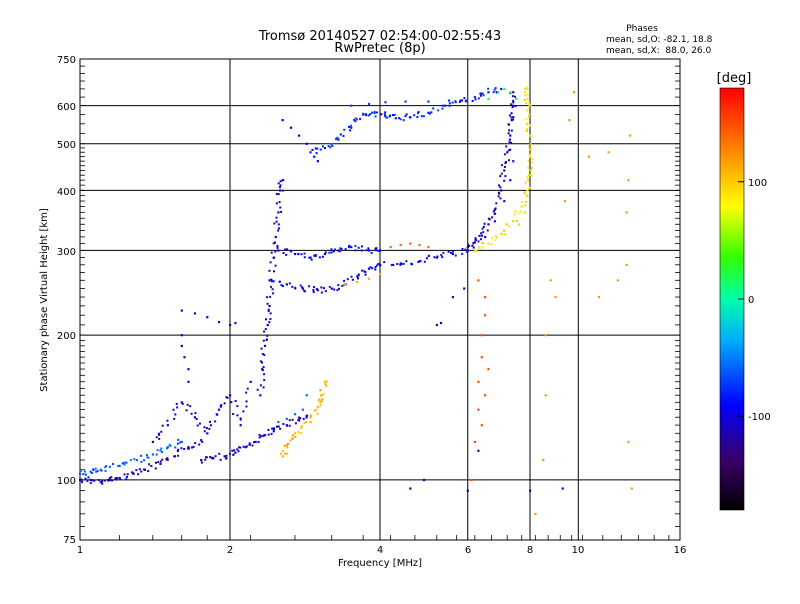 This screenshot has height=604, width=800. What do you see at coordinates (66, 252) in the screenshot?
I see `tick-label-y-300: 300` at bounding box center [66, 252].